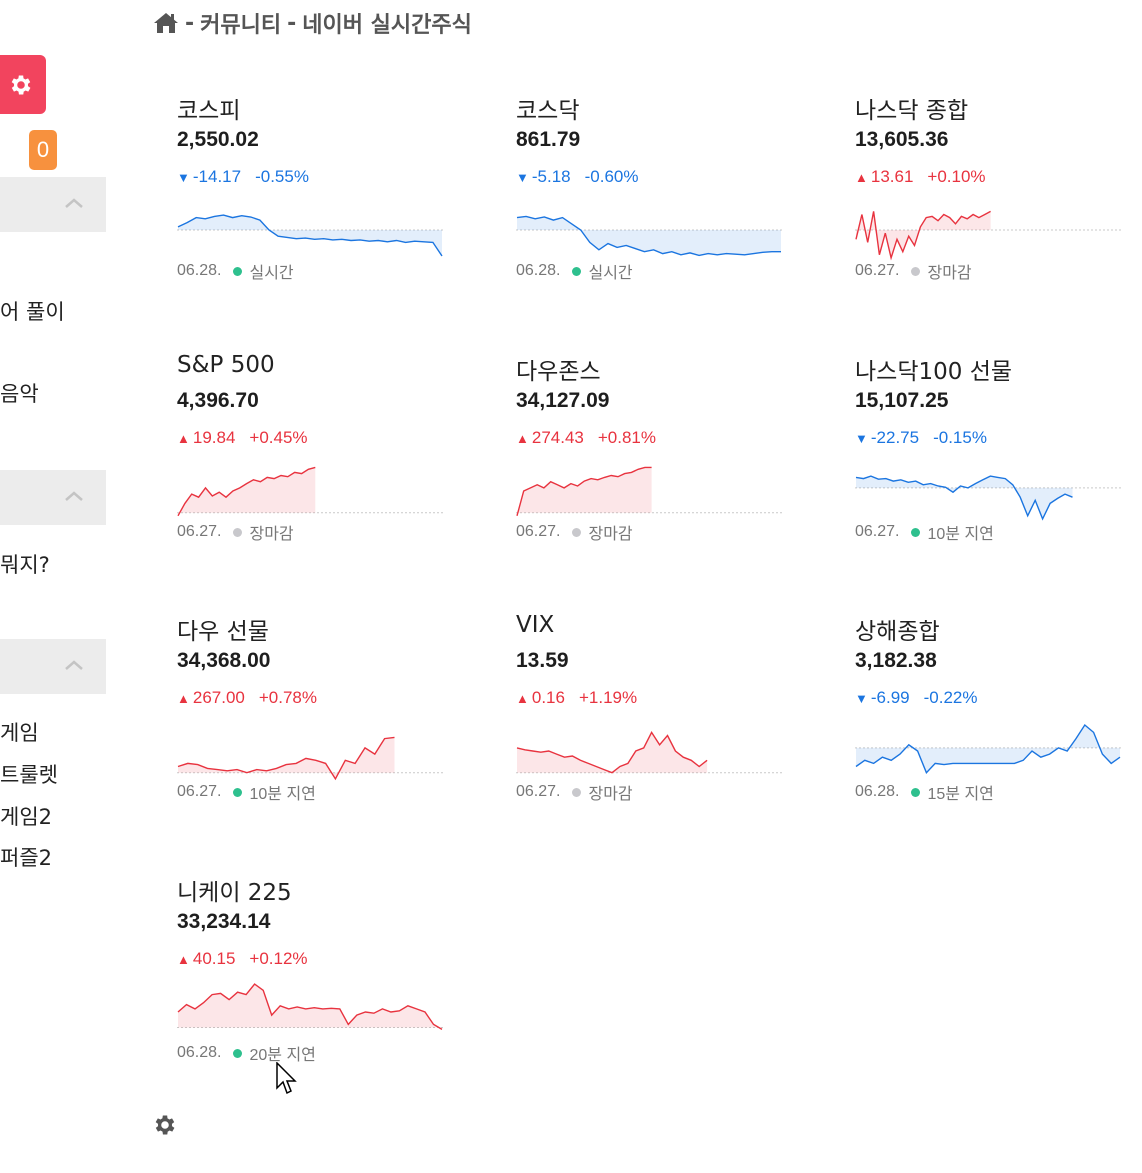 Image resolution: width=1142 pixels, height=1173 pixels. I want to click on index-price: 3,182.38, so click(896, 660).